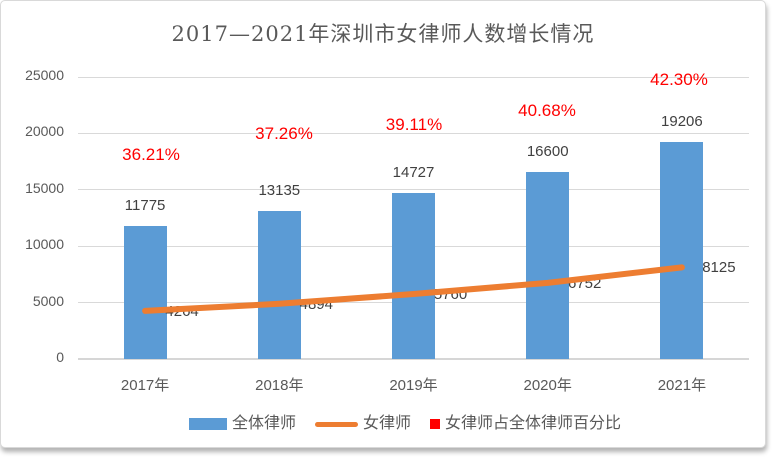 Image resolution: width=772 pixels, height=459 pixels. I want to click on percent-label: 40.68%, so click(547, 110).